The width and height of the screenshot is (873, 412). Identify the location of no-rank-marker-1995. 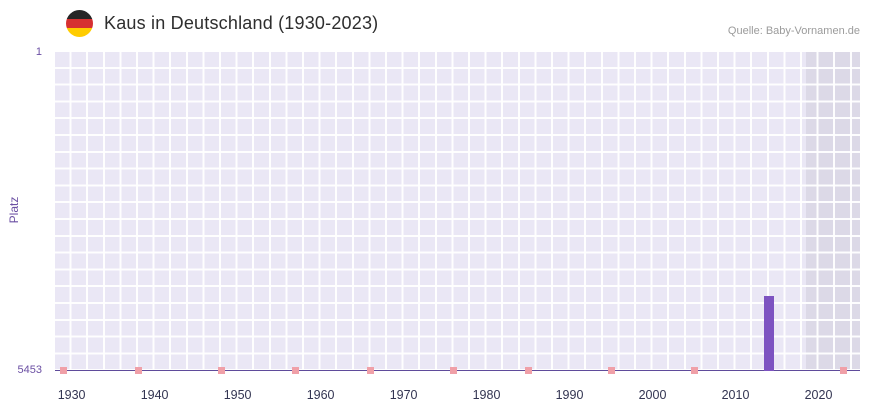
(611, 370).